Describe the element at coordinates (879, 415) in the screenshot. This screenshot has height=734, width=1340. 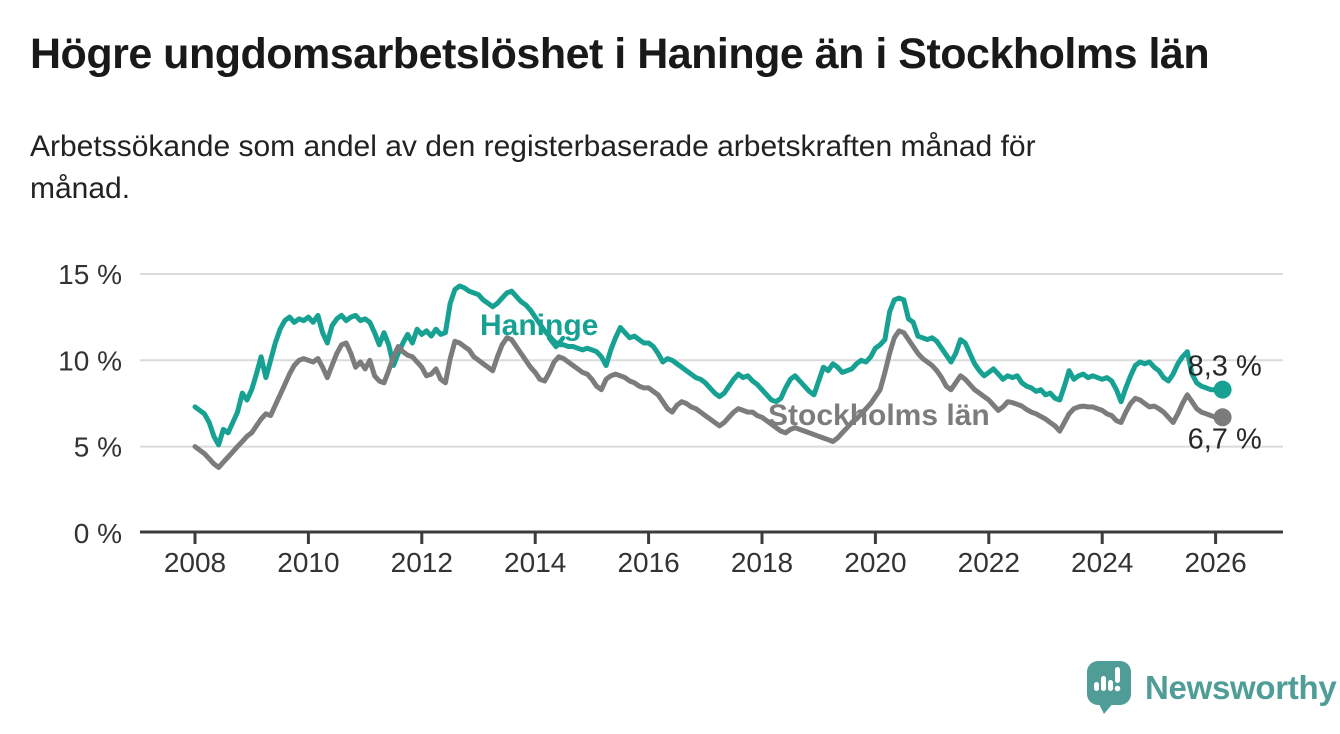
I see `series-label-stockholms-lan: Stockholms län` at that location.